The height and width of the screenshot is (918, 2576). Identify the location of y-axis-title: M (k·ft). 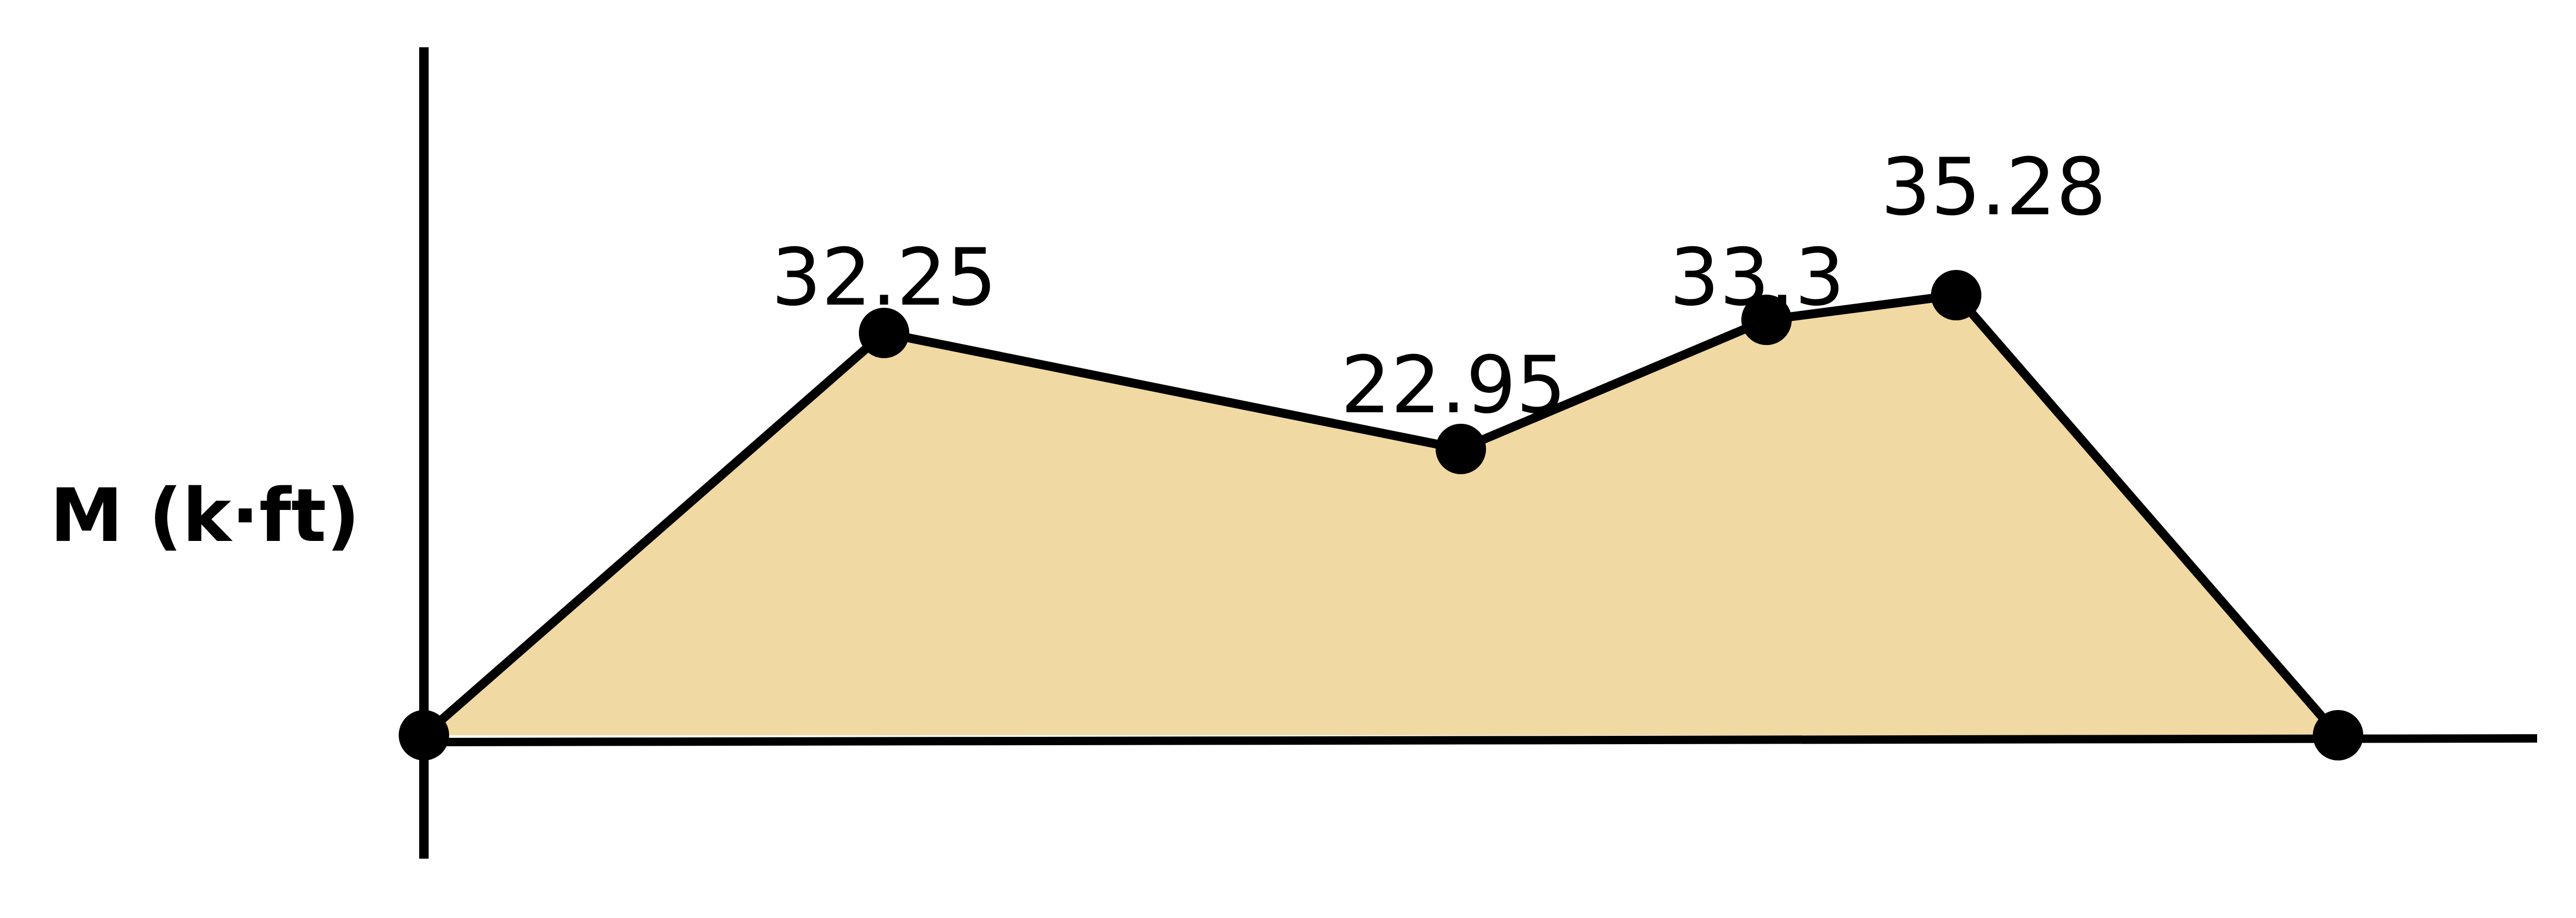
(205, 516).